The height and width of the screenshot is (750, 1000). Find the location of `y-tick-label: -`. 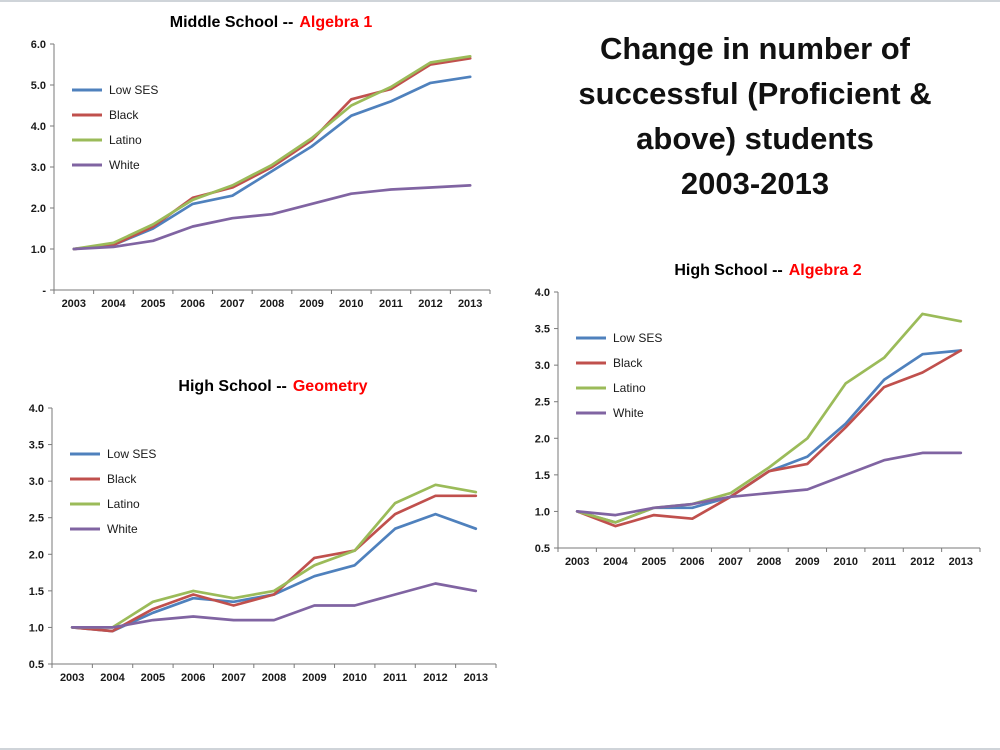

y-tick-label: - is located at coordinates (44, 291).